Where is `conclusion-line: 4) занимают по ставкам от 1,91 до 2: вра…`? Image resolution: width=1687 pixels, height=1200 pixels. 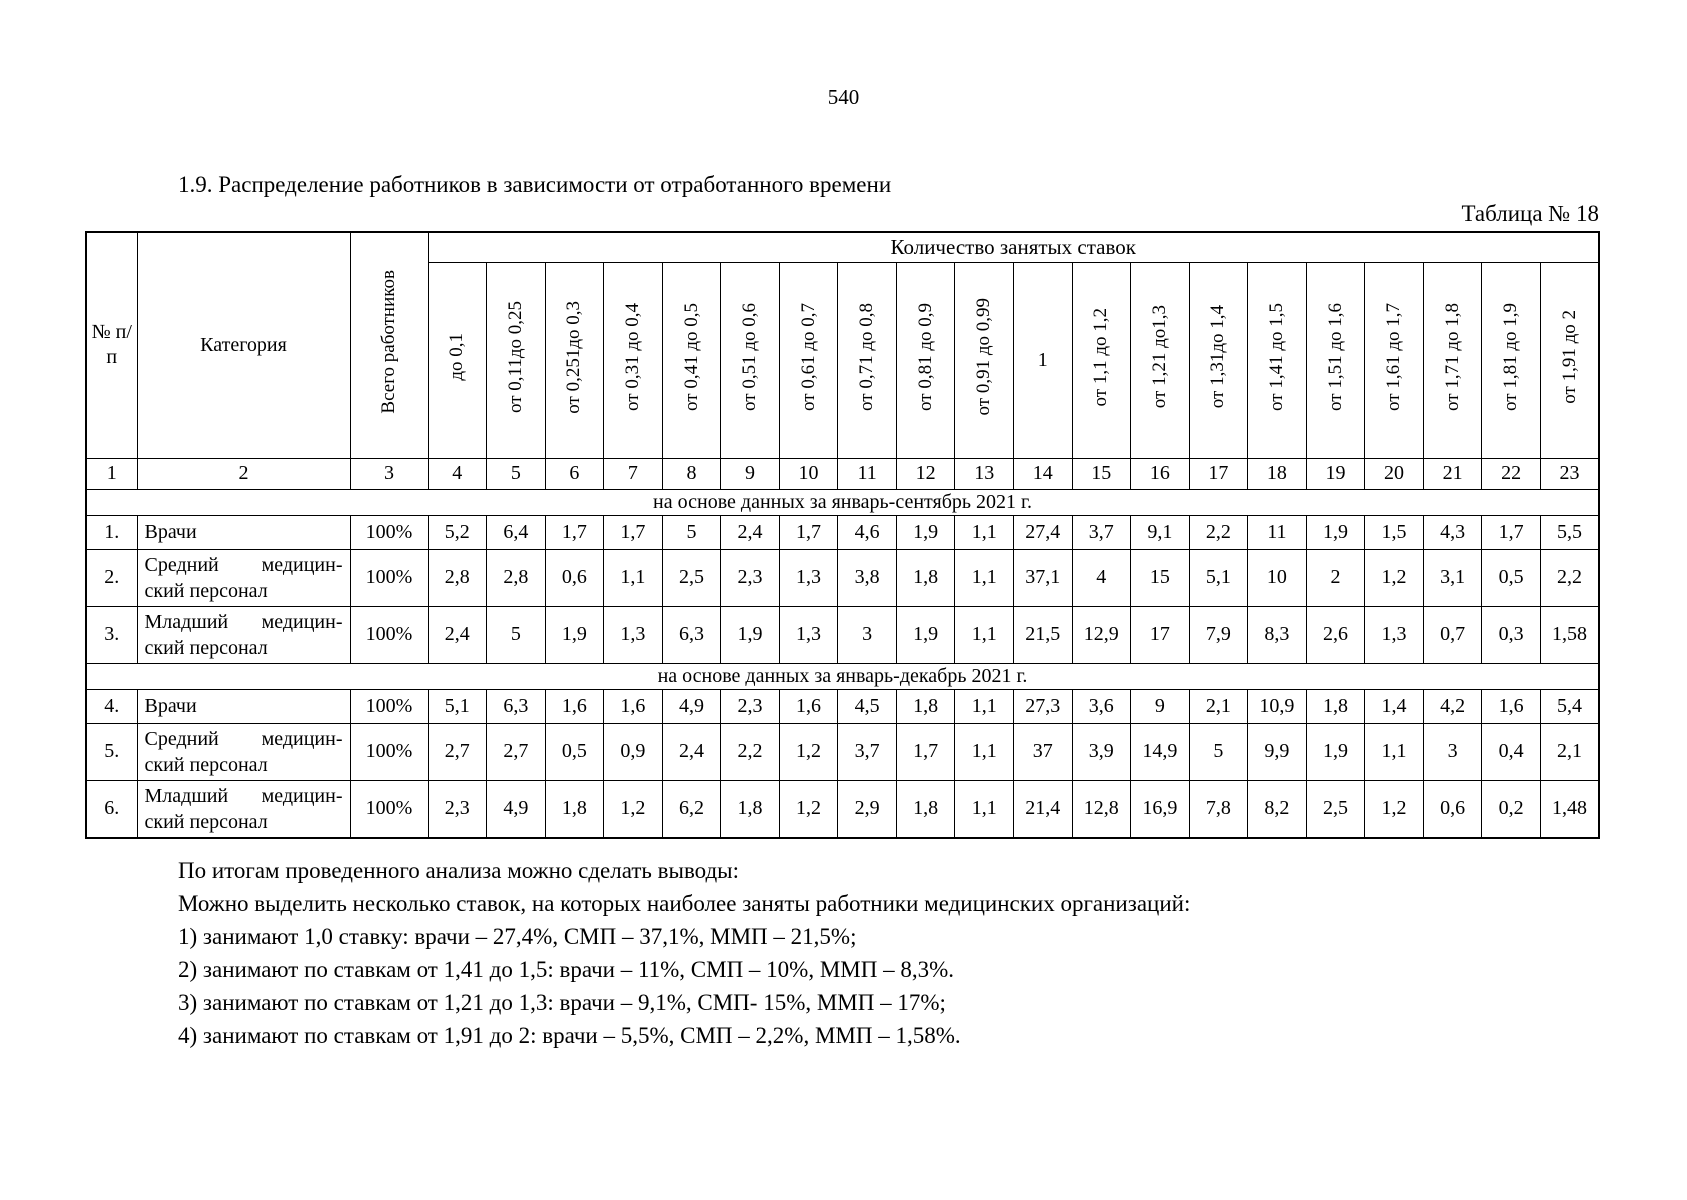 conclusion-line: 4) занимают по ставкам от 1,91 до 2: вра… is located at coordinates (569, 1035).